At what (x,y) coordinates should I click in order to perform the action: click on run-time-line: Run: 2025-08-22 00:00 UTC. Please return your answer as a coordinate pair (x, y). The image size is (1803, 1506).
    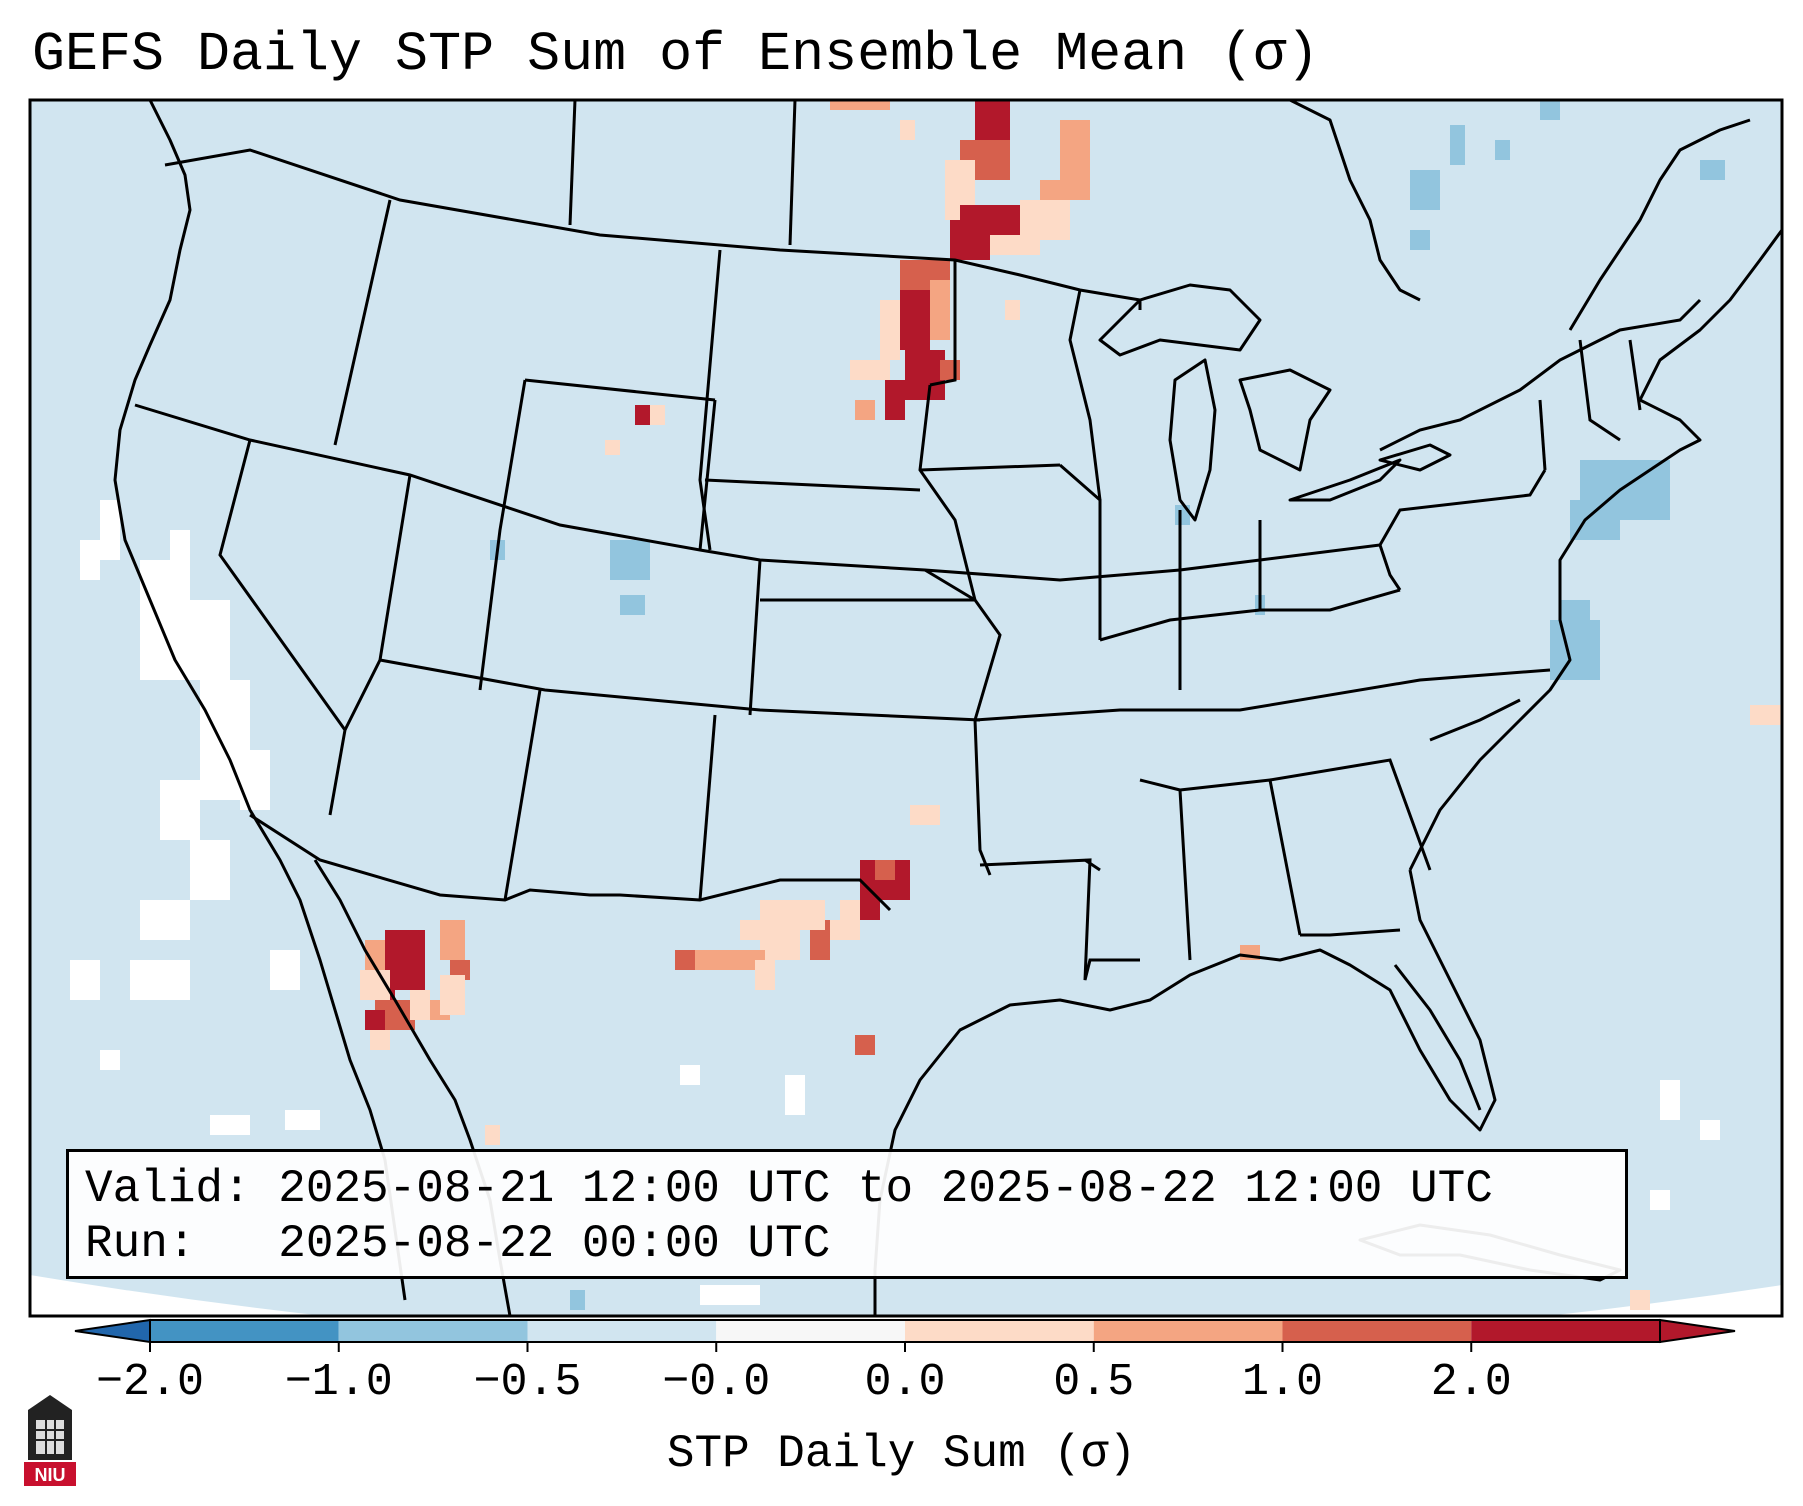
    Looking at the image, I should click on (458, 1244).